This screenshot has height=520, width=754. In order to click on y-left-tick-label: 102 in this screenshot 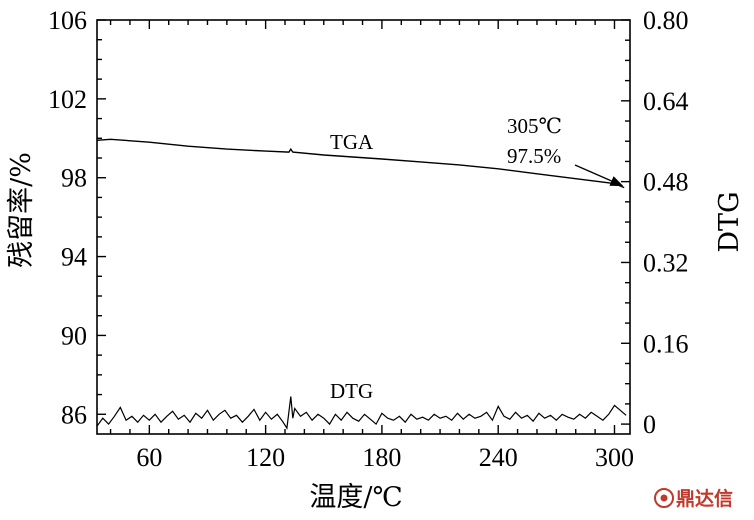, I will do `click(67, 99)`.